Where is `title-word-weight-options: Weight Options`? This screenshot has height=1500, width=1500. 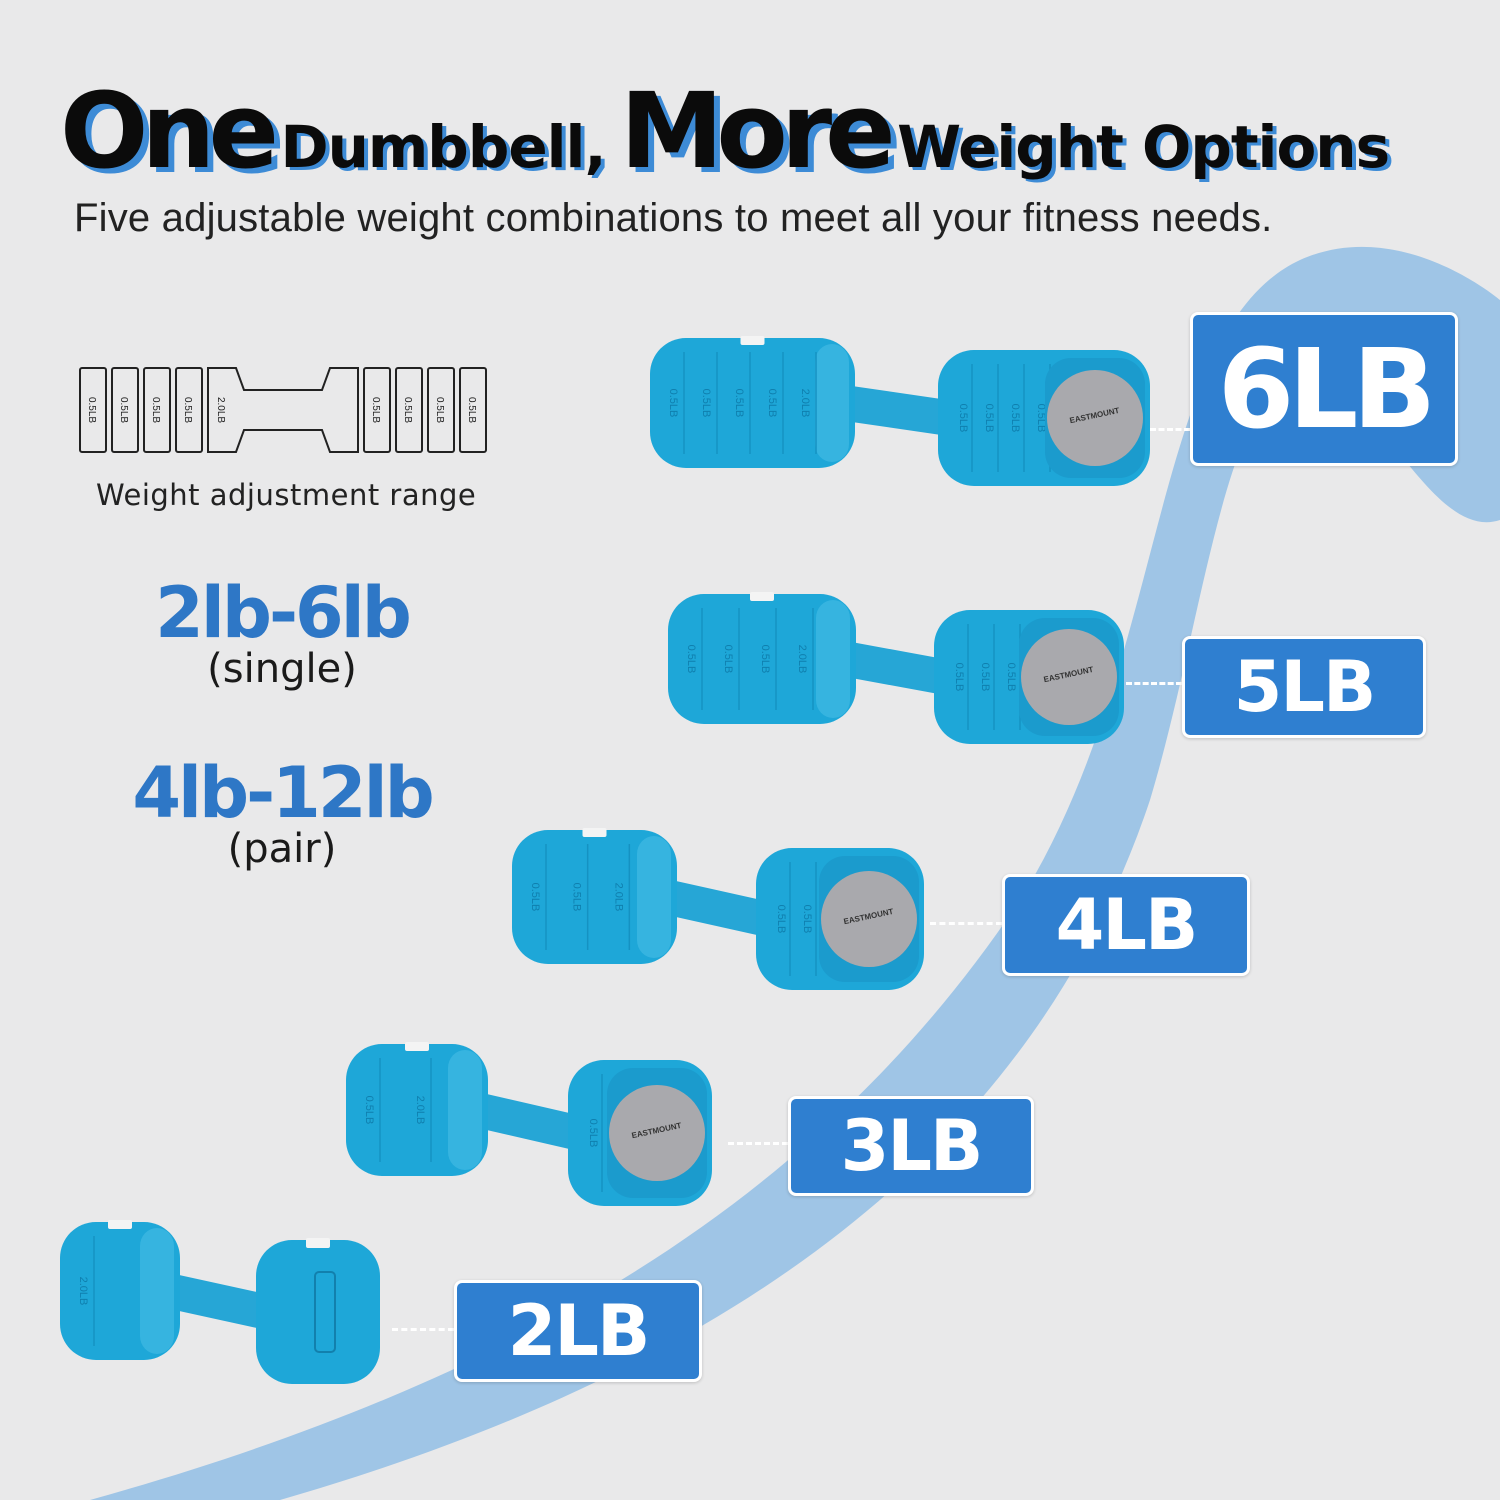
title-word-weight-options: Weight Options is located at coordinates (1143, 147).